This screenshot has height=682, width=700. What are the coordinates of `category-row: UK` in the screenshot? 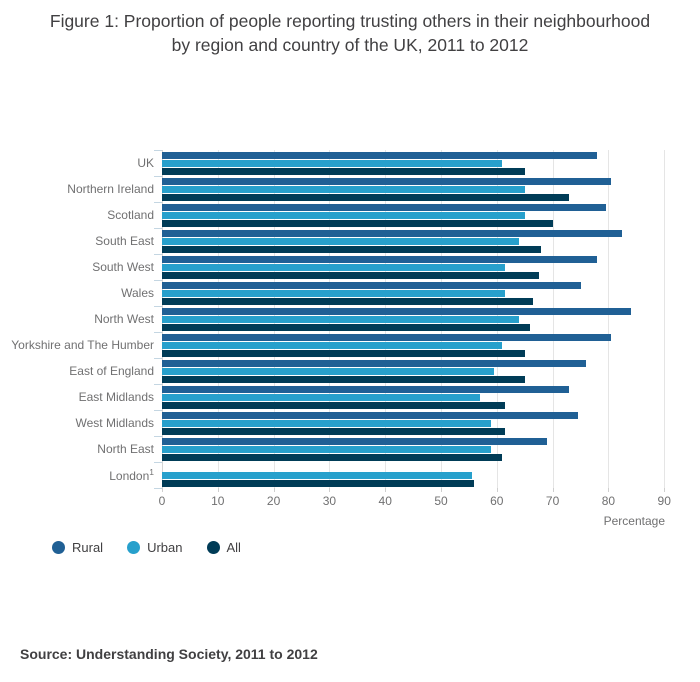 It's located at (402, 163).